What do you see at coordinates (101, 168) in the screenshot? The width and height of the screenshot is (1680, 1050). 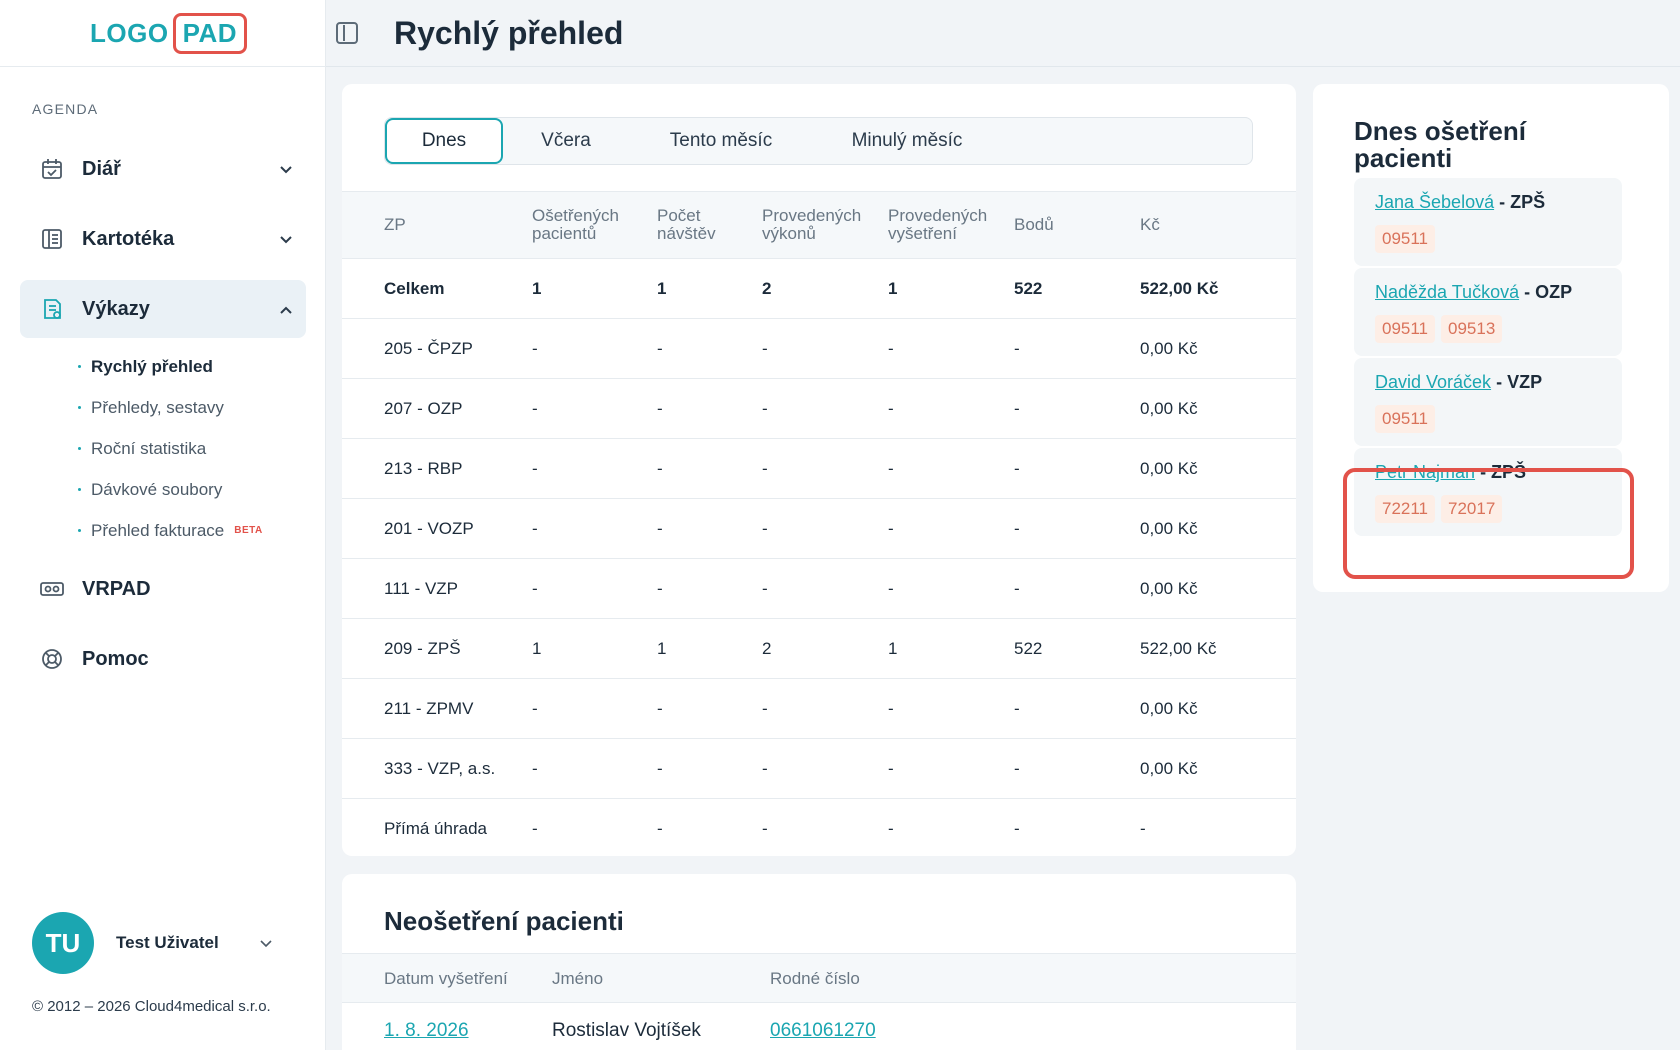 I see `nav-label: Diář` at bounding box center [101, 168].